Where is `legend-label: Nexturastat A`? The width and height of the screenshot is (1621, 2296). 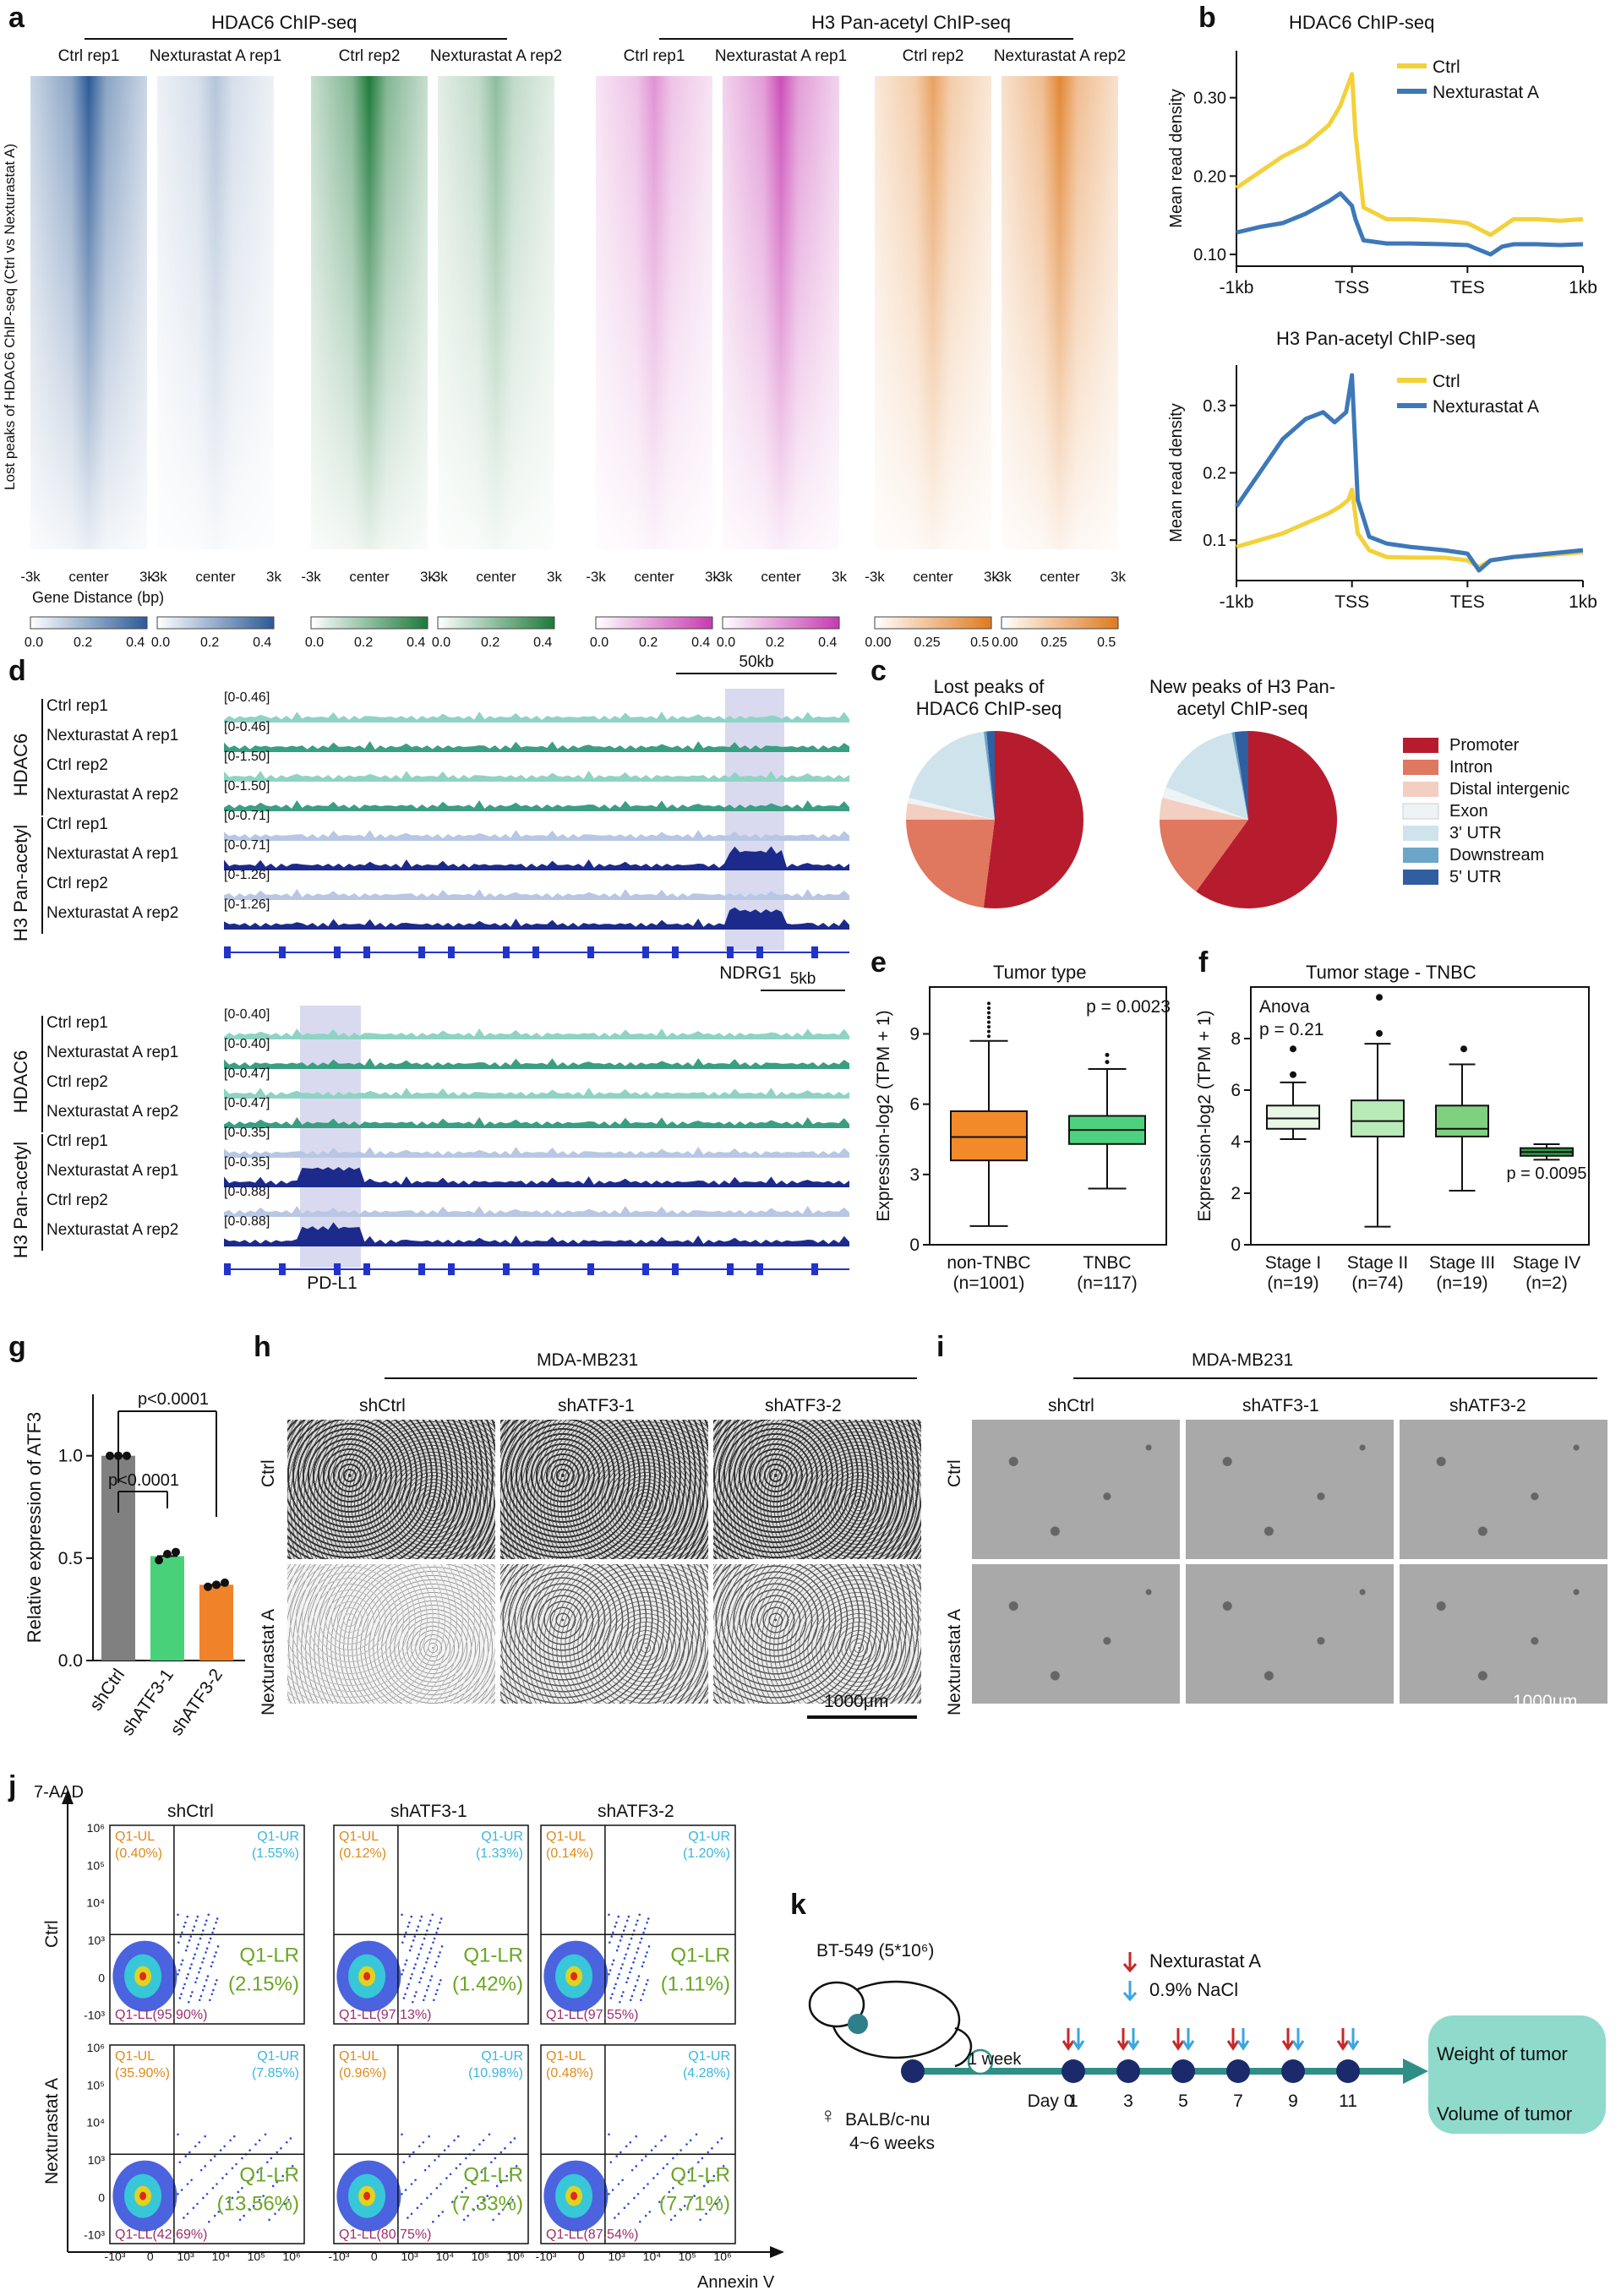
legend-label: Nexturastat A is located at coordinates (1486, 92).